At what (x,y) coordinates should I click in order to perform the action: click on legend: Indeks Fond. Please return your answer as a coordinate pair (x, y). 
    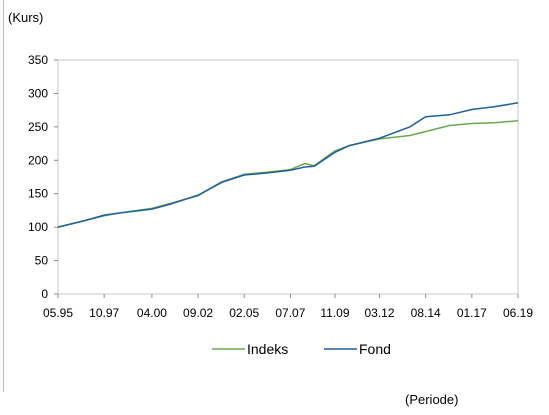
    Looking at the image, I should click on (301, 349).